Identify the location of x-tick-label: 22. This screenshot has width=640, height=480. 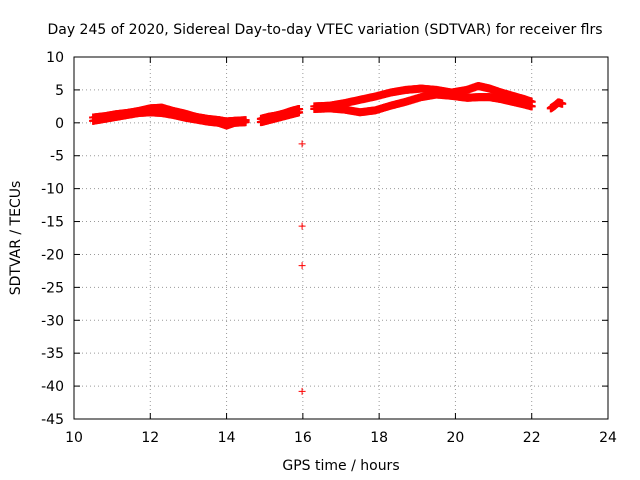
(532, 438).